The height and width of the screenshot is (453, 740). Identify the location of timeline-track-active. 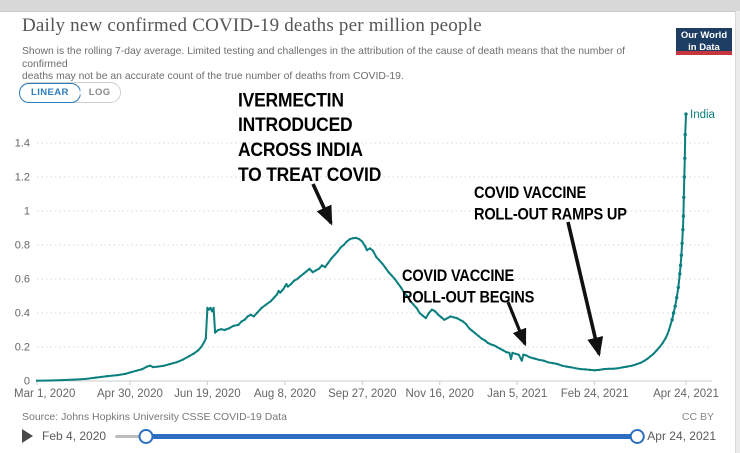
(392, 436).